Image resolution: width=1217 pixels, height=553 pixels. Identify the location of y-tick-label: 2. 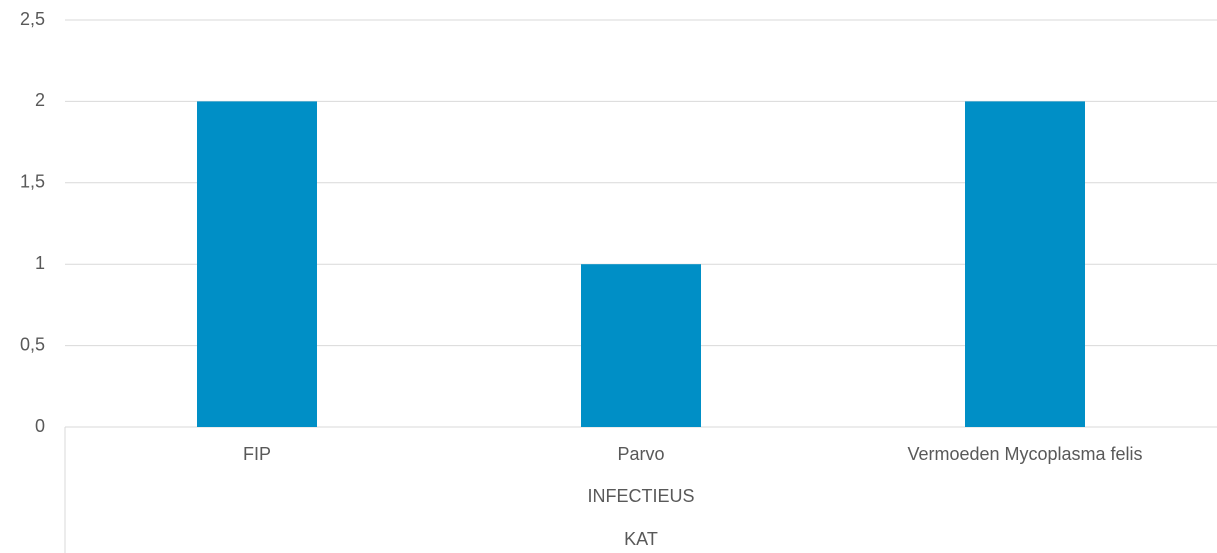
(40, 100).